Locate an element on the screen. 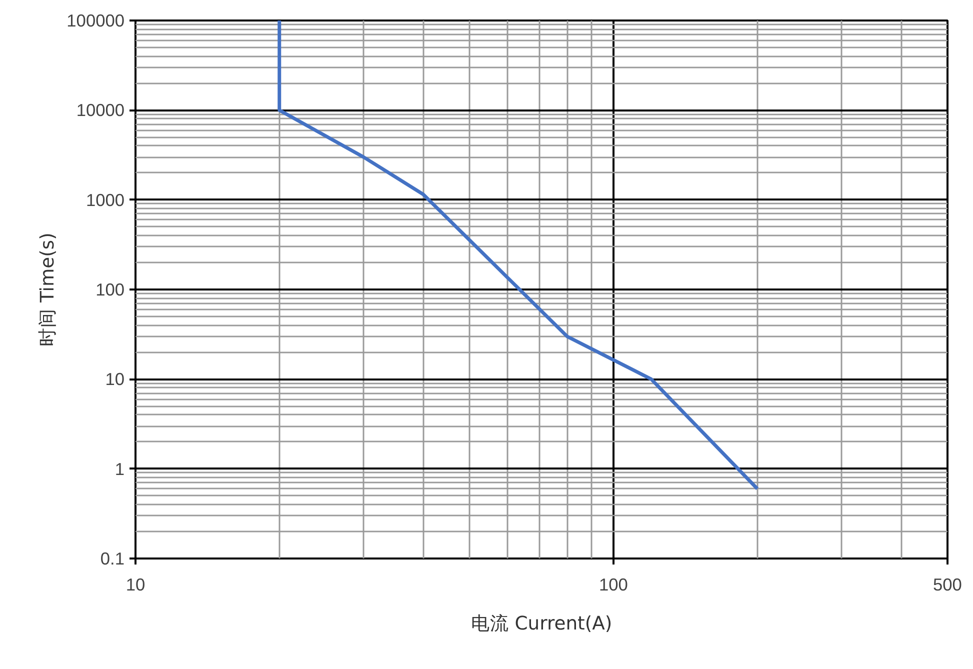 Image resolution: width=973 pixels, height=669 pixels. y-tick-label: 10000 is located at coordinates (100, 110).